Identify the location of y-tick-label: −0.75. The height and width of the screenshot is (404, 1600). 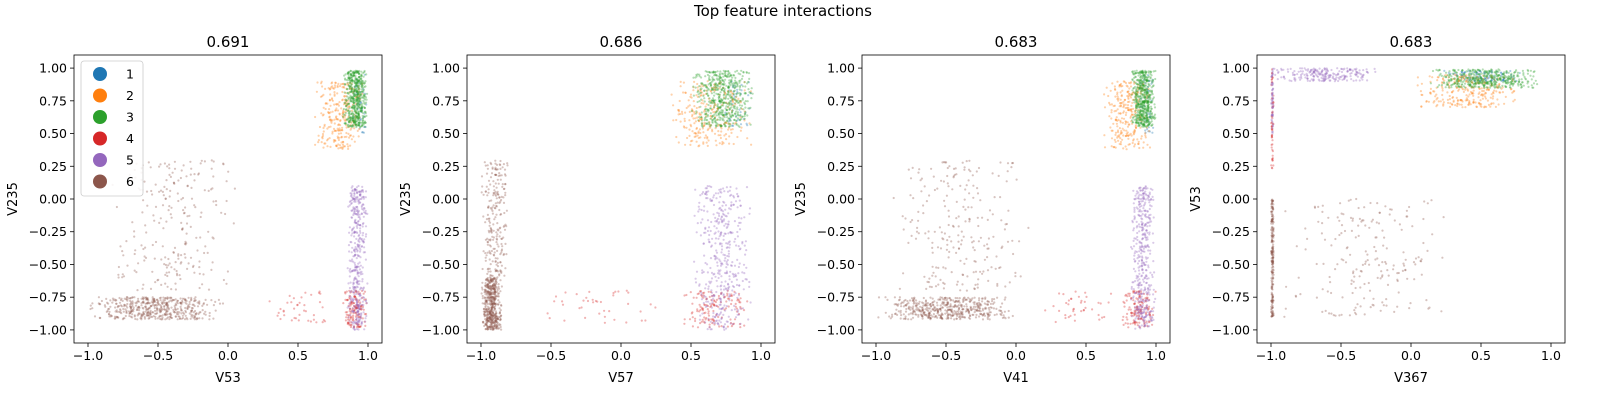
(48, 297).